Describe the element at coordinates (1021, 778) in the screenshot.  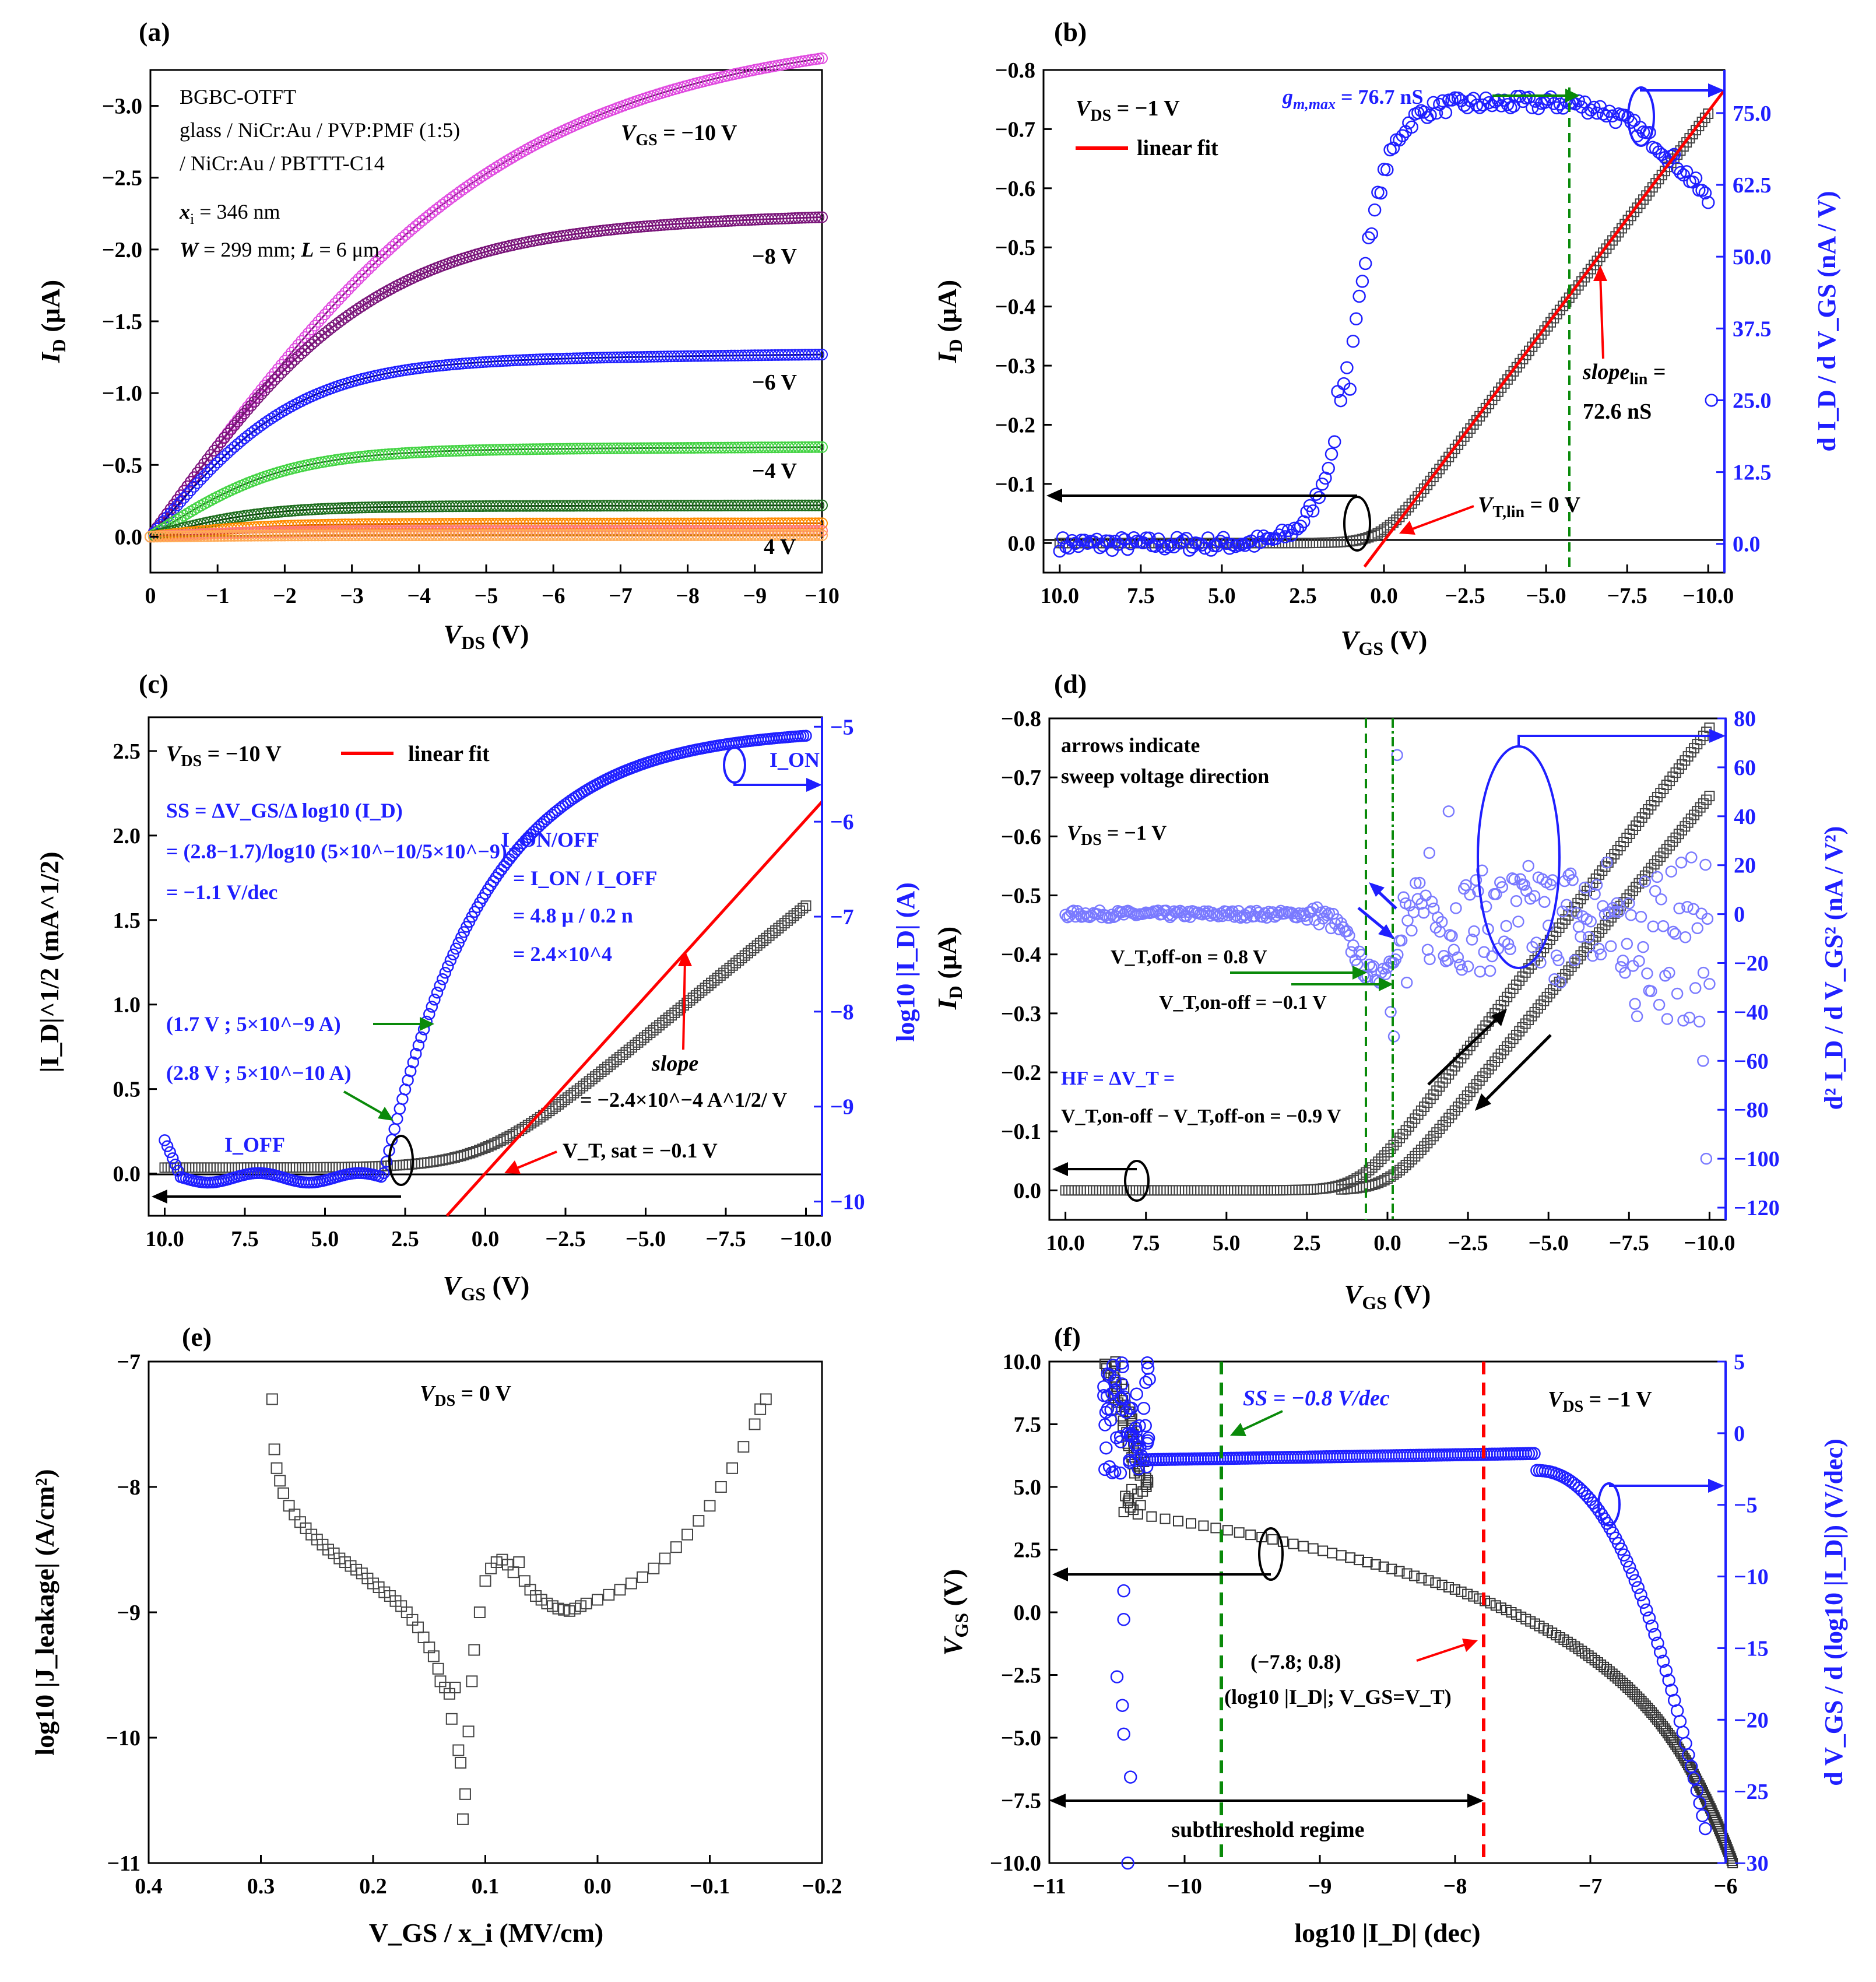
I see `y-tick-label: −0.7` at that location.